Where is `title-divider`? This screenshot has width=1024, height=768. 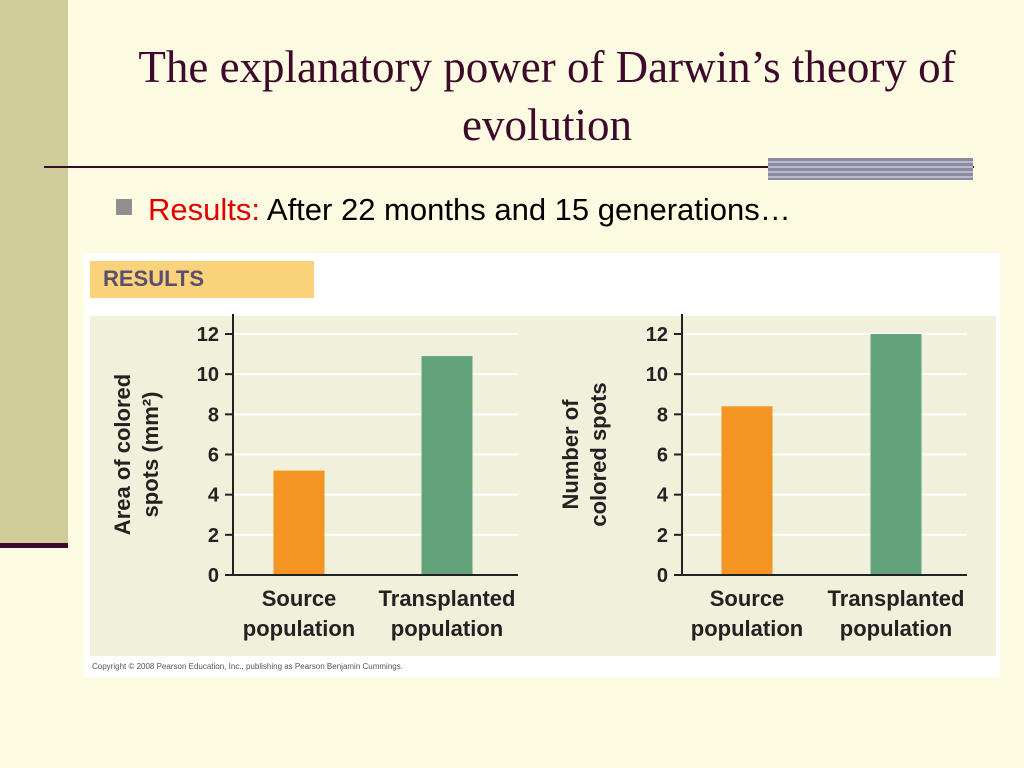
title-divider is located at coordinates (509, 167).